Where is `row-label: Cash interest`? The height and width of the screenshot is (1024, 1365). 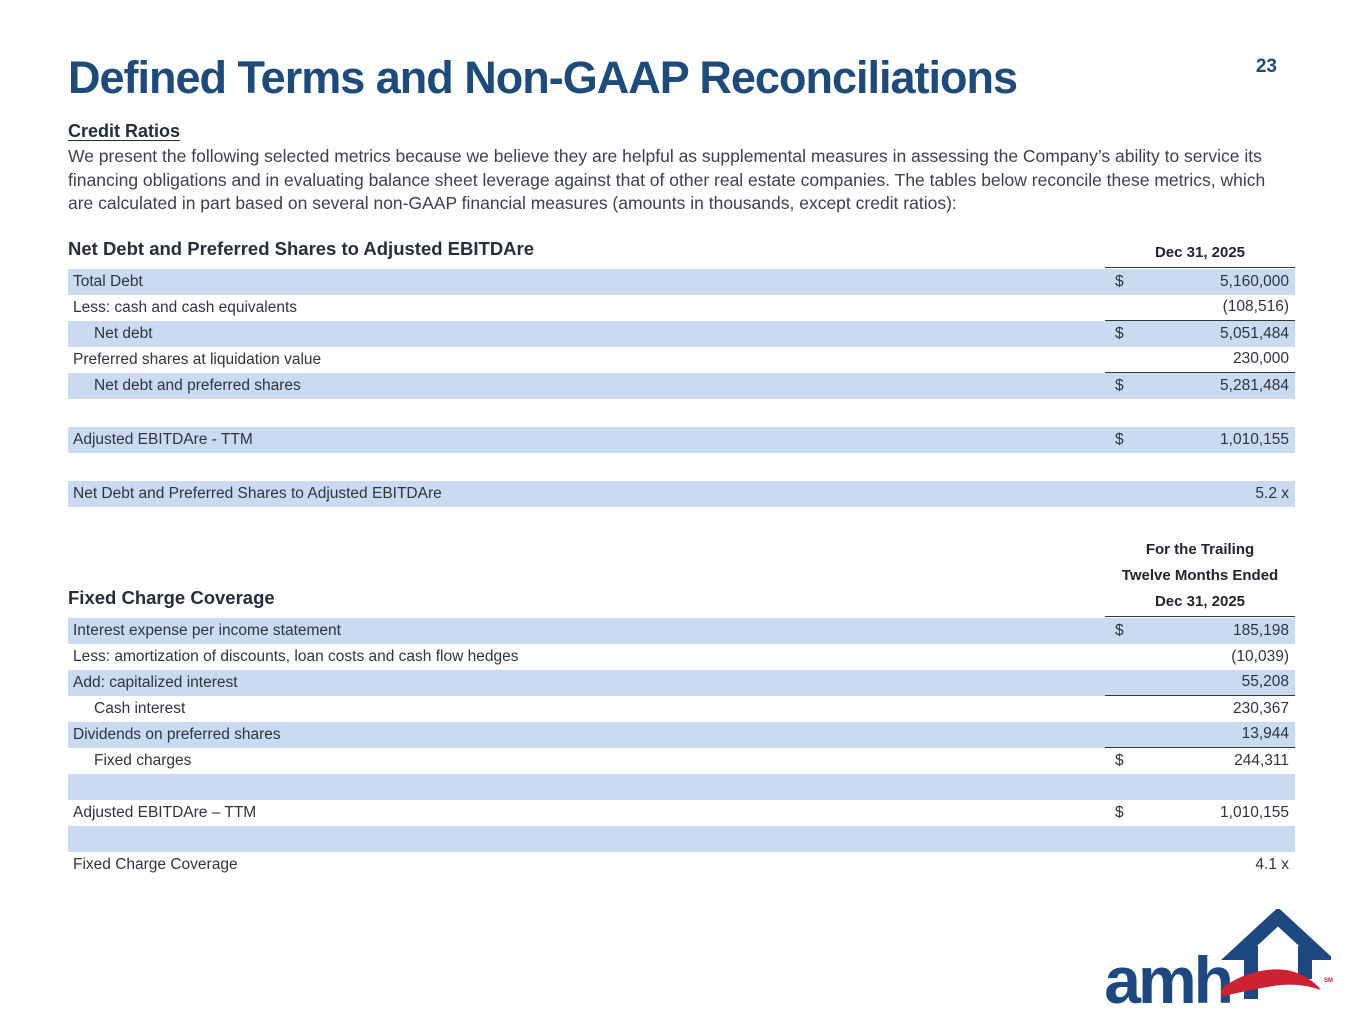
row-label: Cash interest is located at coordinates (140, 708).